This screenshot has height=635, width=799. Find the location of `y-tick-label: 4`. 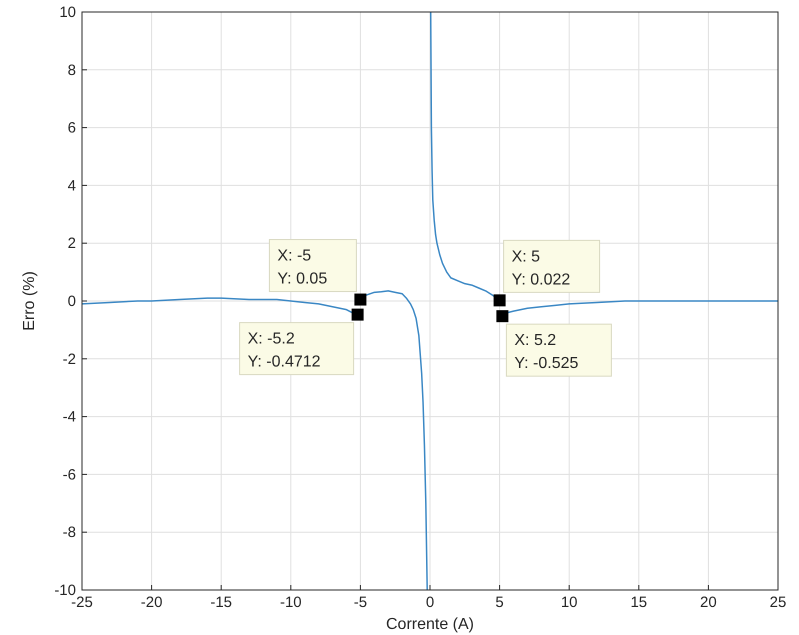

y-tick-label: 4 is located at coordinates (72, 185).